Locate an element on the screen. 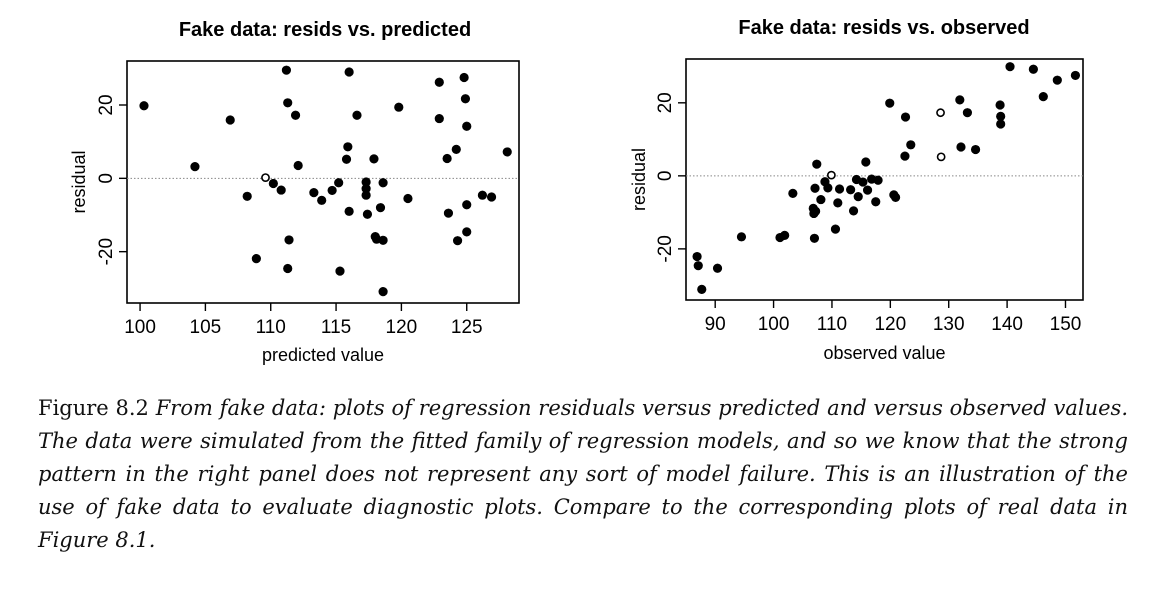 The height and width of the screenshot is (598, 1155). x-axis-label: observed value is located at coordinates (884, 353).